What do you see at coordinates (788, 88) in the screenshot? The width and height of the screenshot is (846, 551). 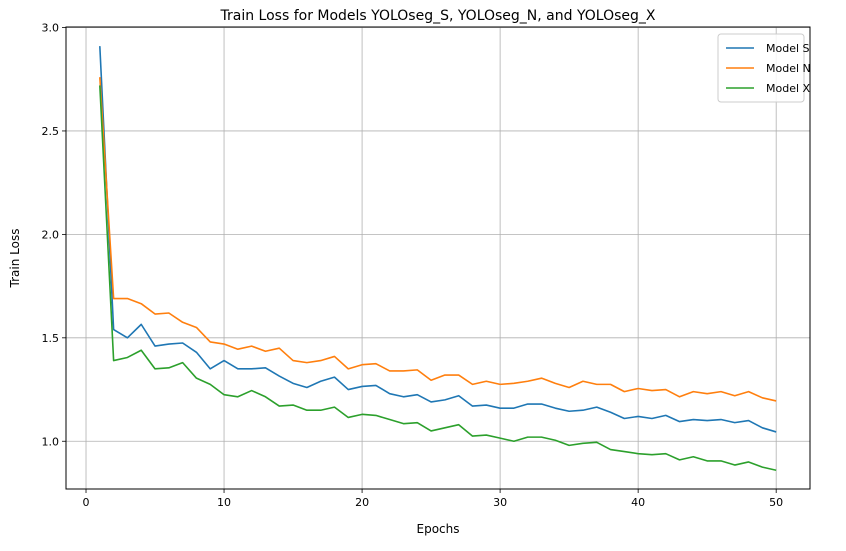 I see `legend-label-3: Model X` at bounding box center [788, 88].